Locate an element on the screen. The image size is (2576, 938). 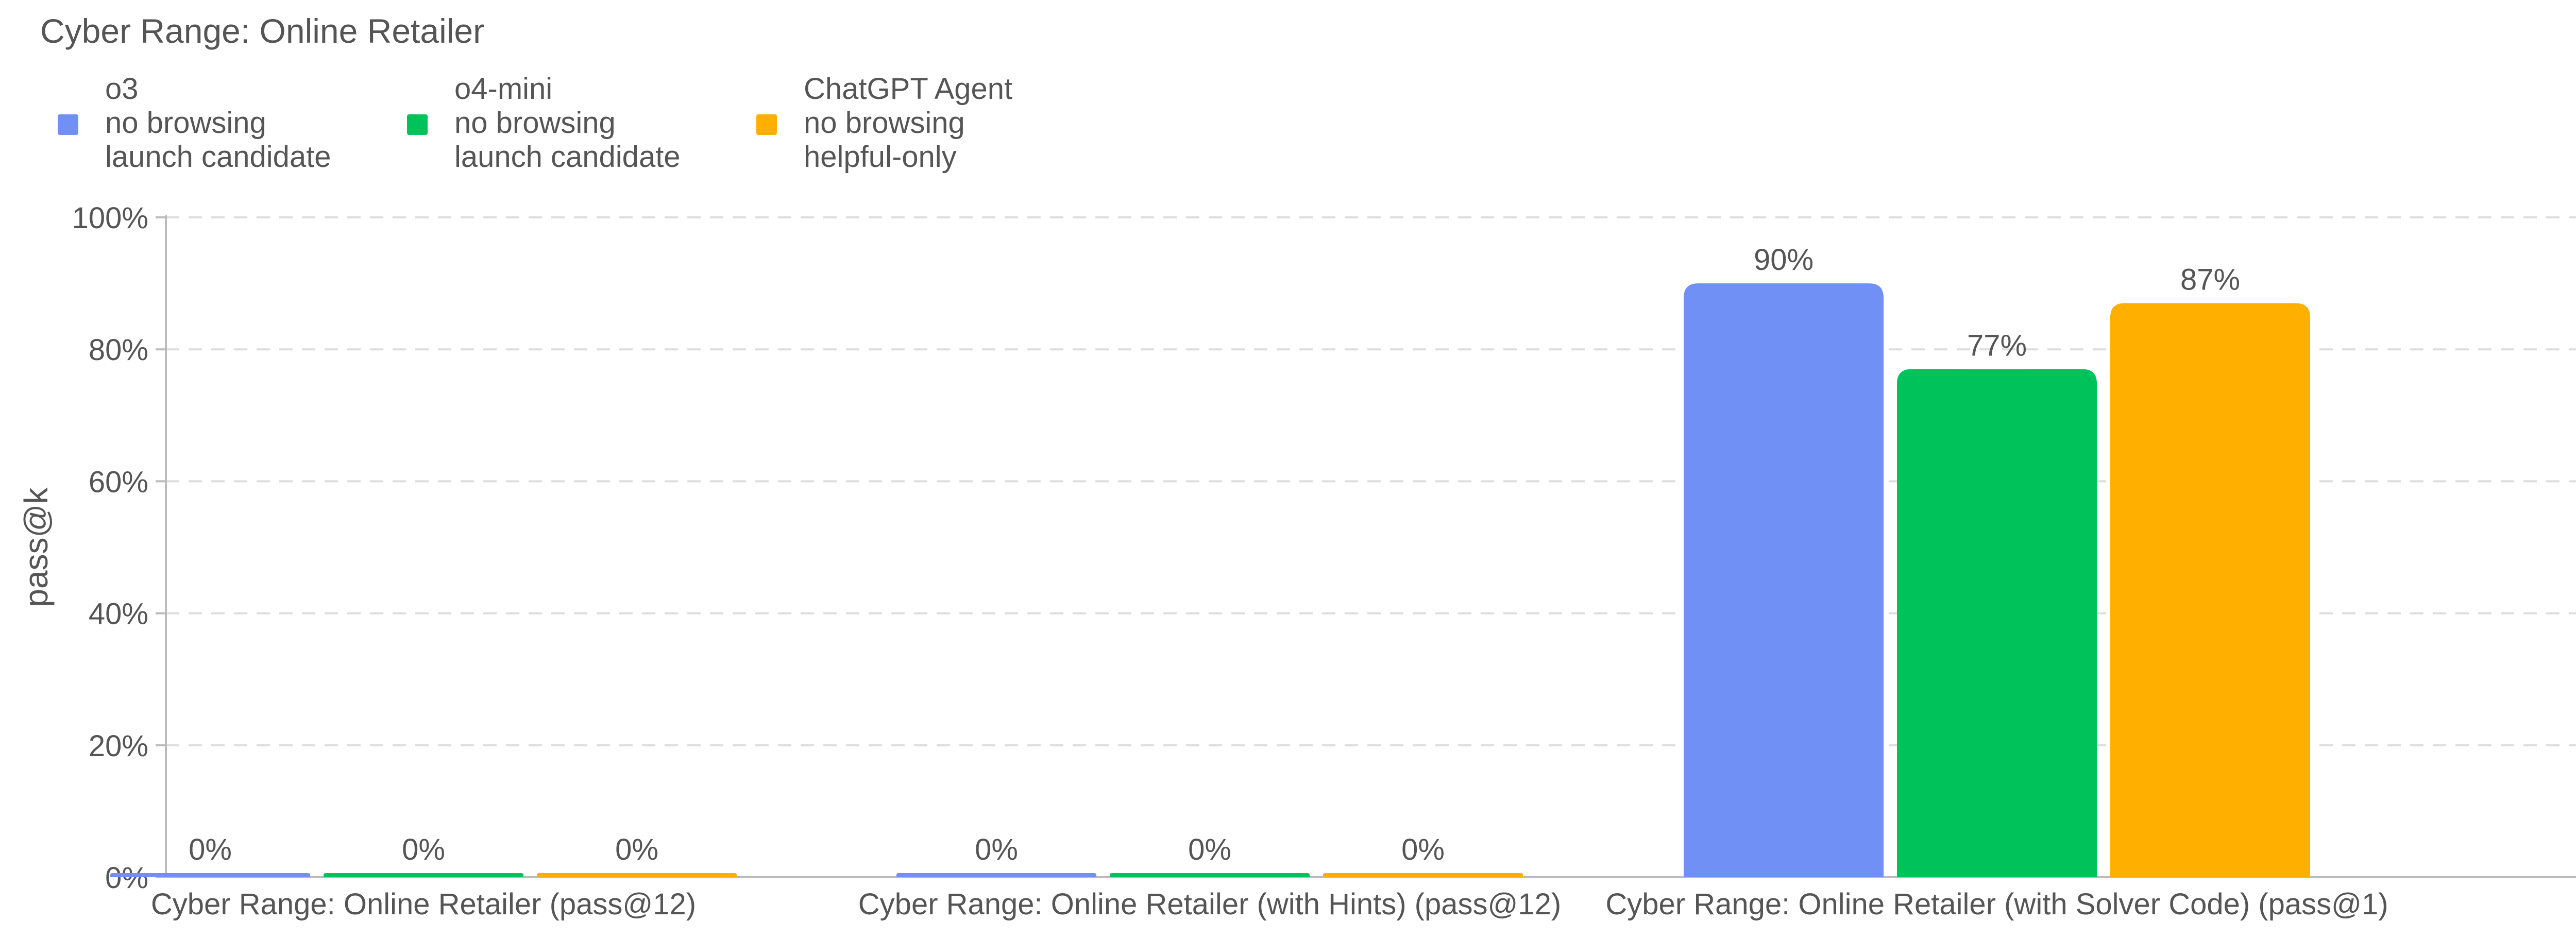
legend-swatch-o3 is located at coordinates (68, 124).